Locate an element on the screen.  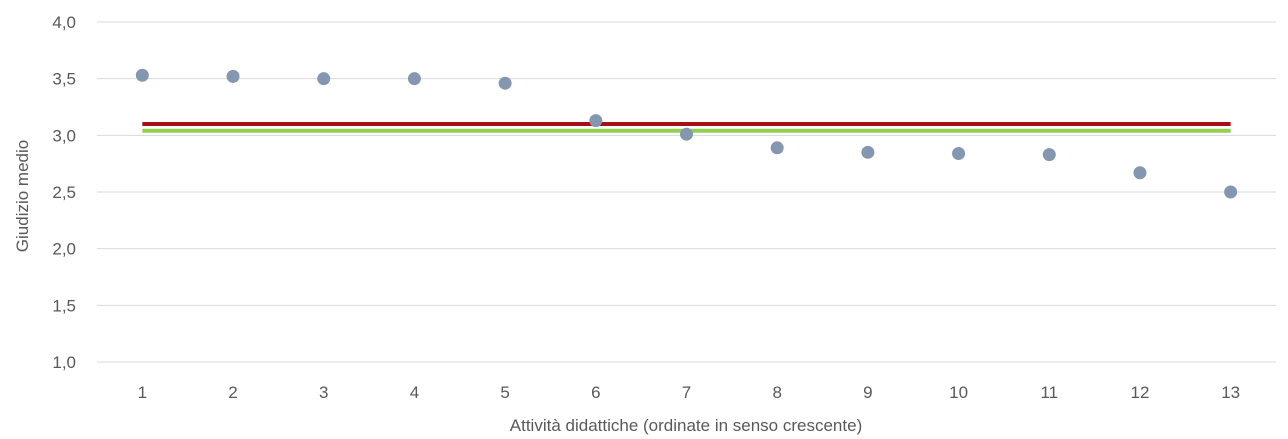
y-tick-label: 2,0 is located at coordinates (64, 249).